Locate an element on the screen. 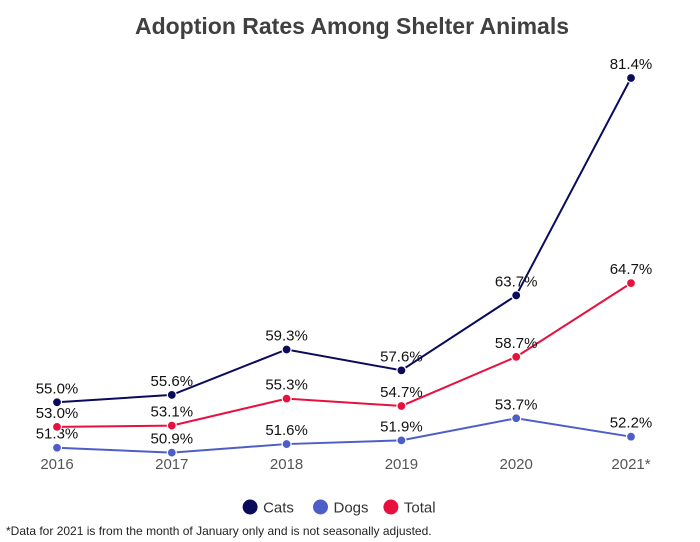  chart-title: Adoption Rates Among Shelter Animals is located at coordinates (352, 26).